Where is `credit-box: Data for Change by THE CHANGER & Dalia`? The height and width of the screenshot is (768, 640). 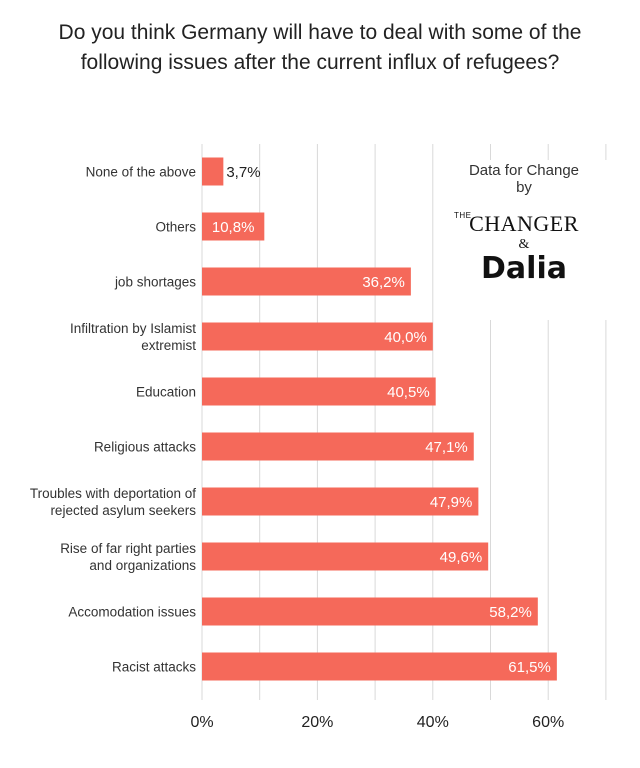 credit-box: Data for Change by THE CHANGER & Dalia is located at coordinates (524, 240).